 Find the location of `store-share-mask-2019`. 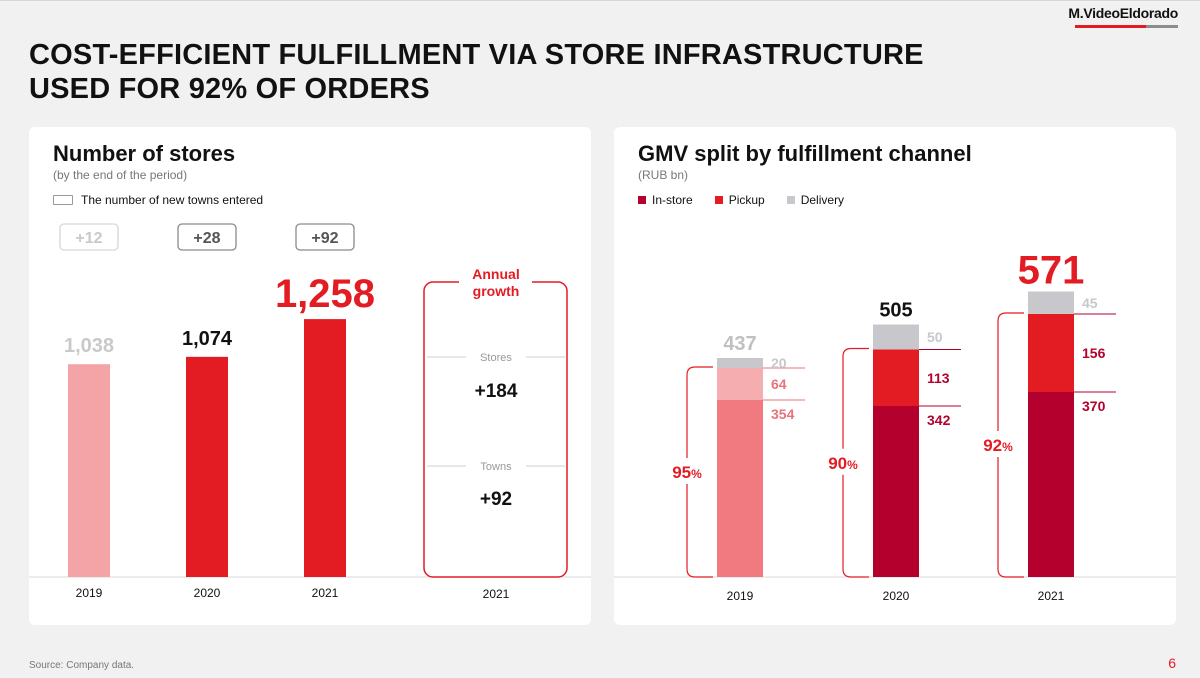

store-share-mask-2019 is located at coordinates (687, 471).